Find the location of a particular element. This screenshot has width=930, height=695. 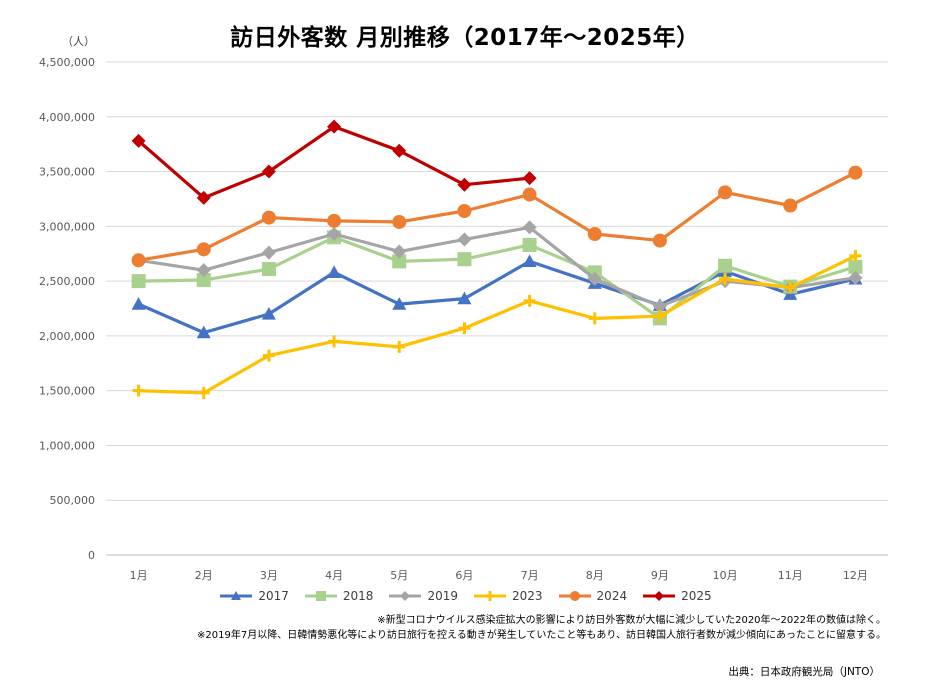

series-line-2018 is located at coordinates (497, 277).